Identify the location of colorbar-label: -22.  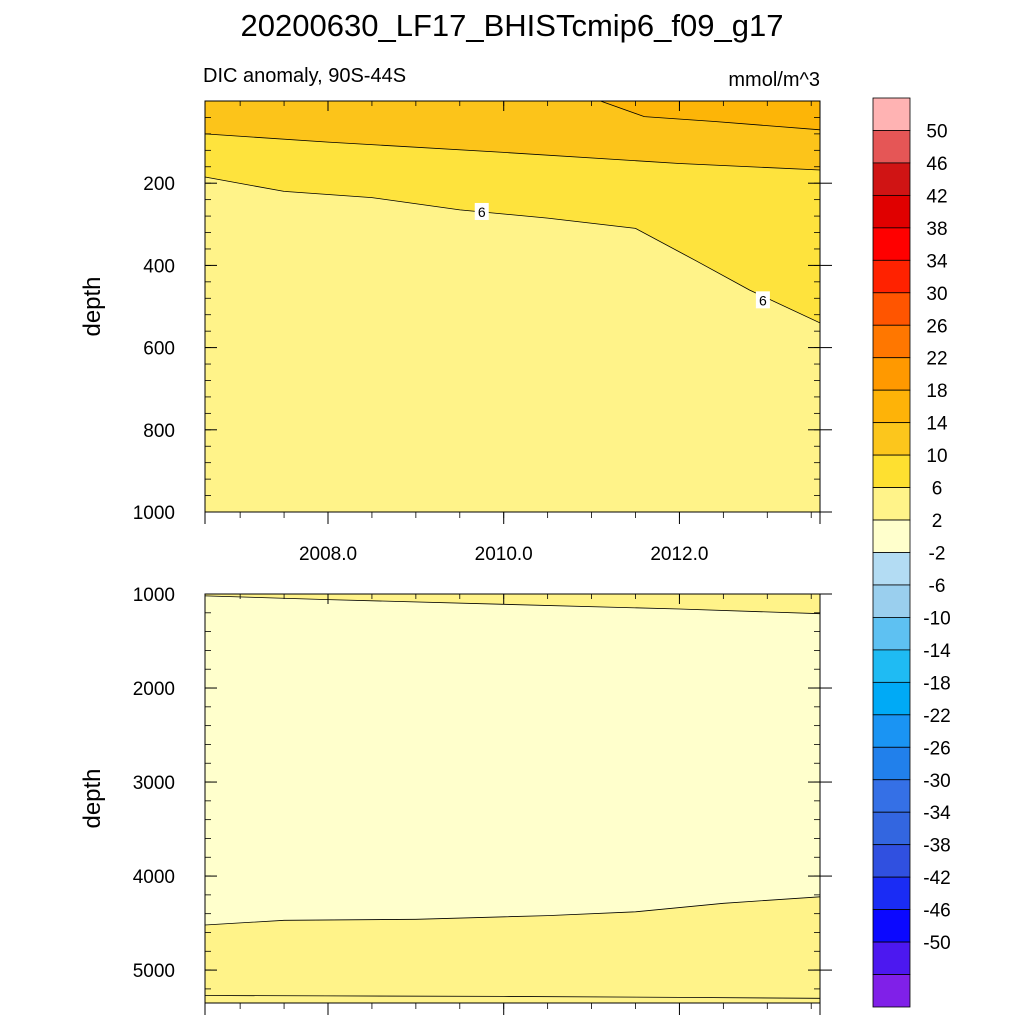
(936, 716).